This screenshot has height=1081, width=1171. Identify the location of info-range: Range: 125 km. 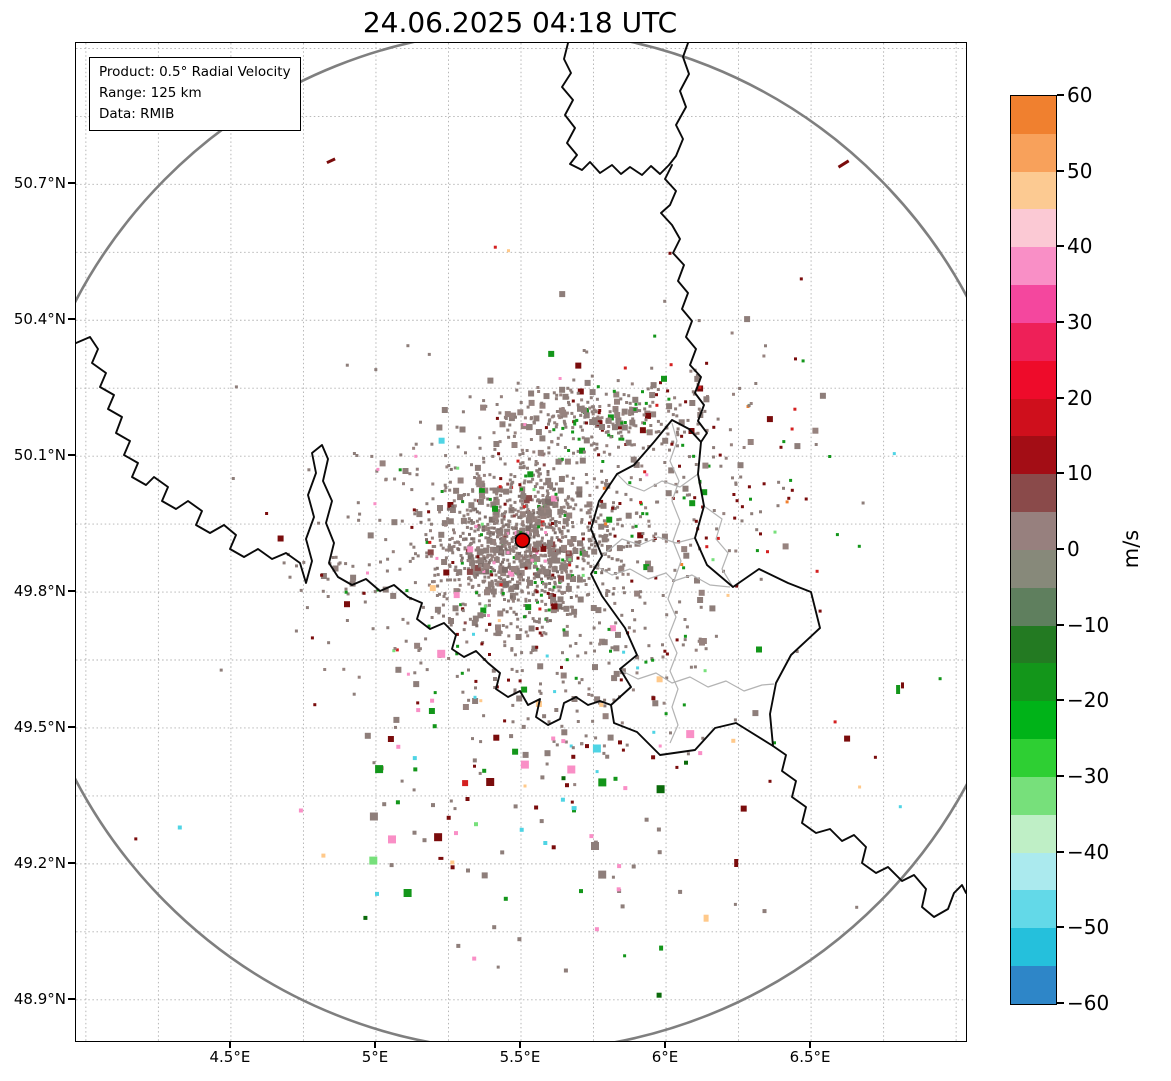
(150, 92).